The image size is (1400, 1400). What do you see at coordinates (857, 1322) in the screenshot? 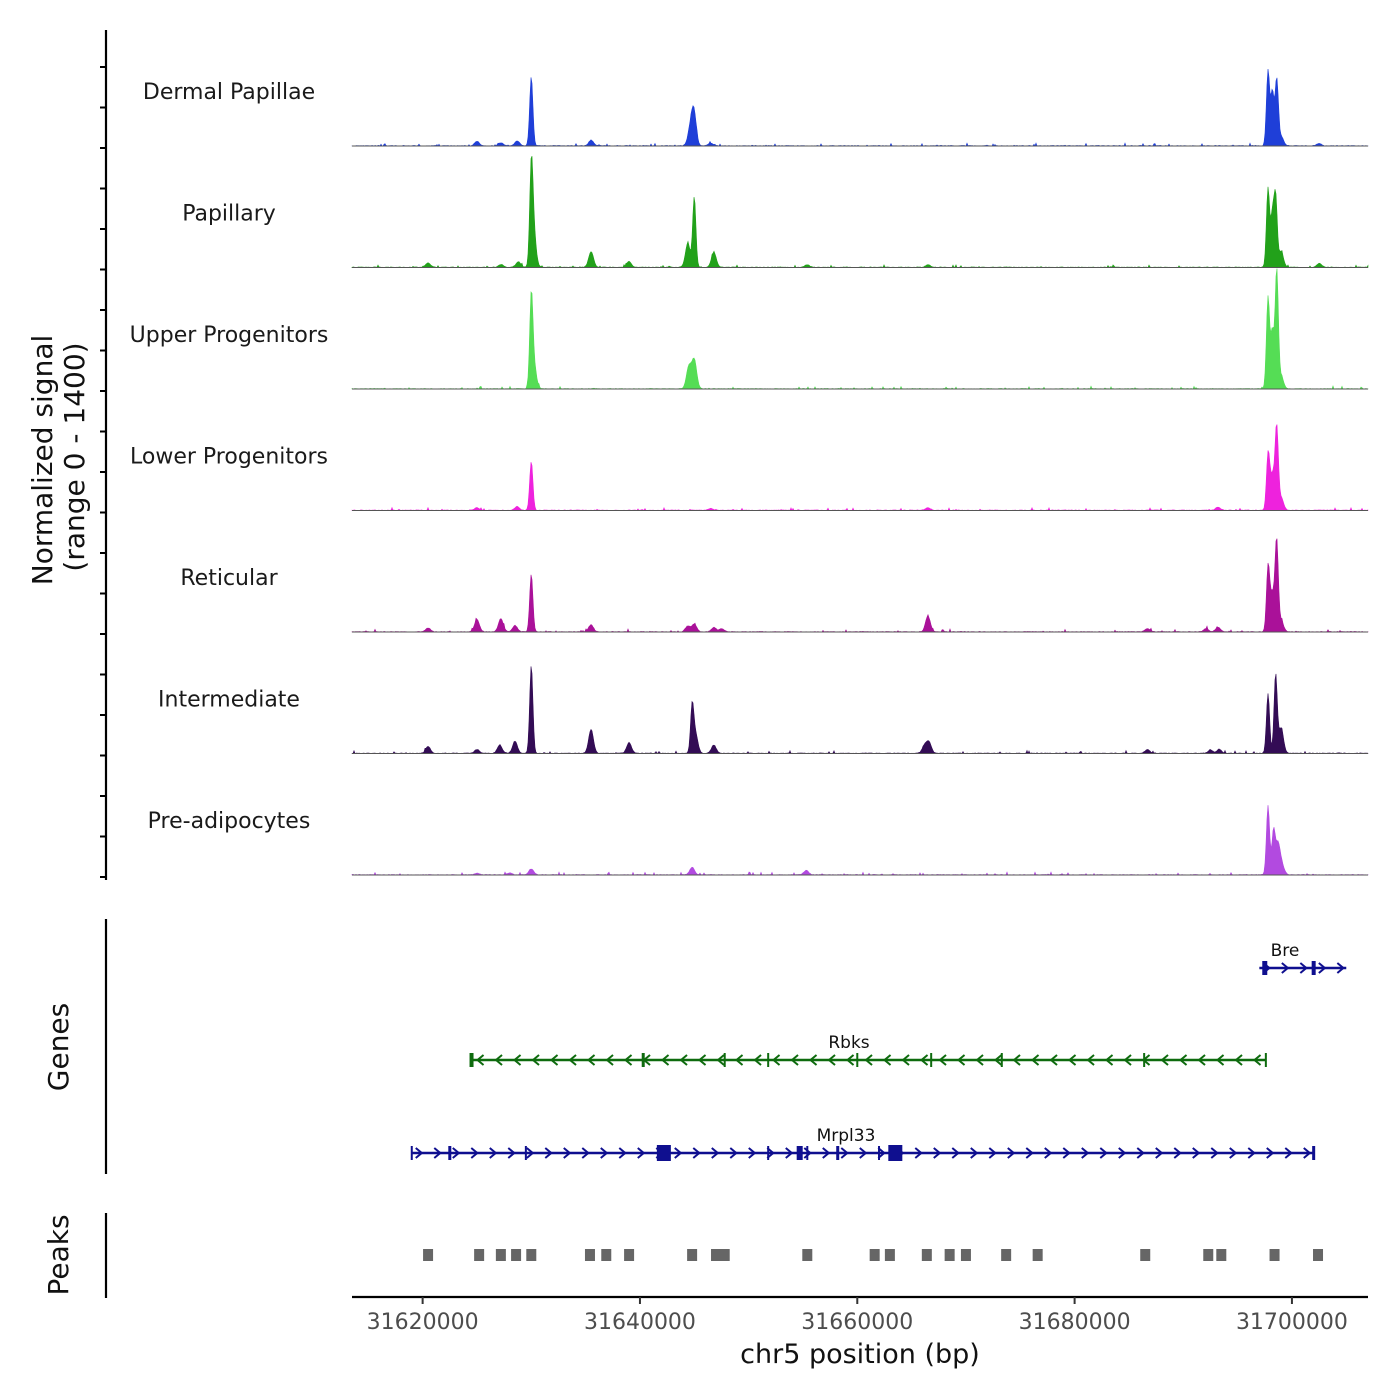
I see `x-tick-label: 31660000` at bounding box center [857, 1322].